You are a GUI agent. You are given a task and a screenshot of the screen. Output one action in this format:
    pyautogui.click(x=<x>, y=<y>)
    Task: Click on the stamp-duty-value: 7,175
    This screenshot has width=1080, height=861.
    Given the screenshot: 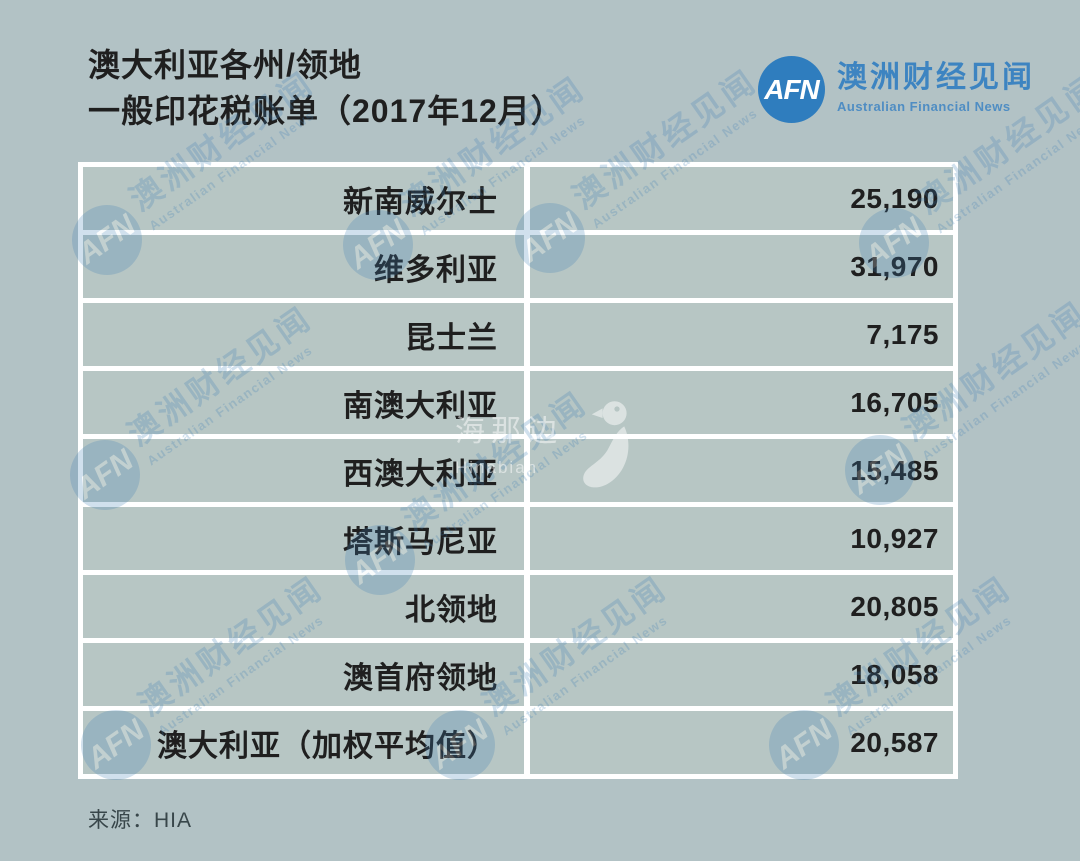 What is the action you would take?
    pyautogui.click(x=741, y=334)
    